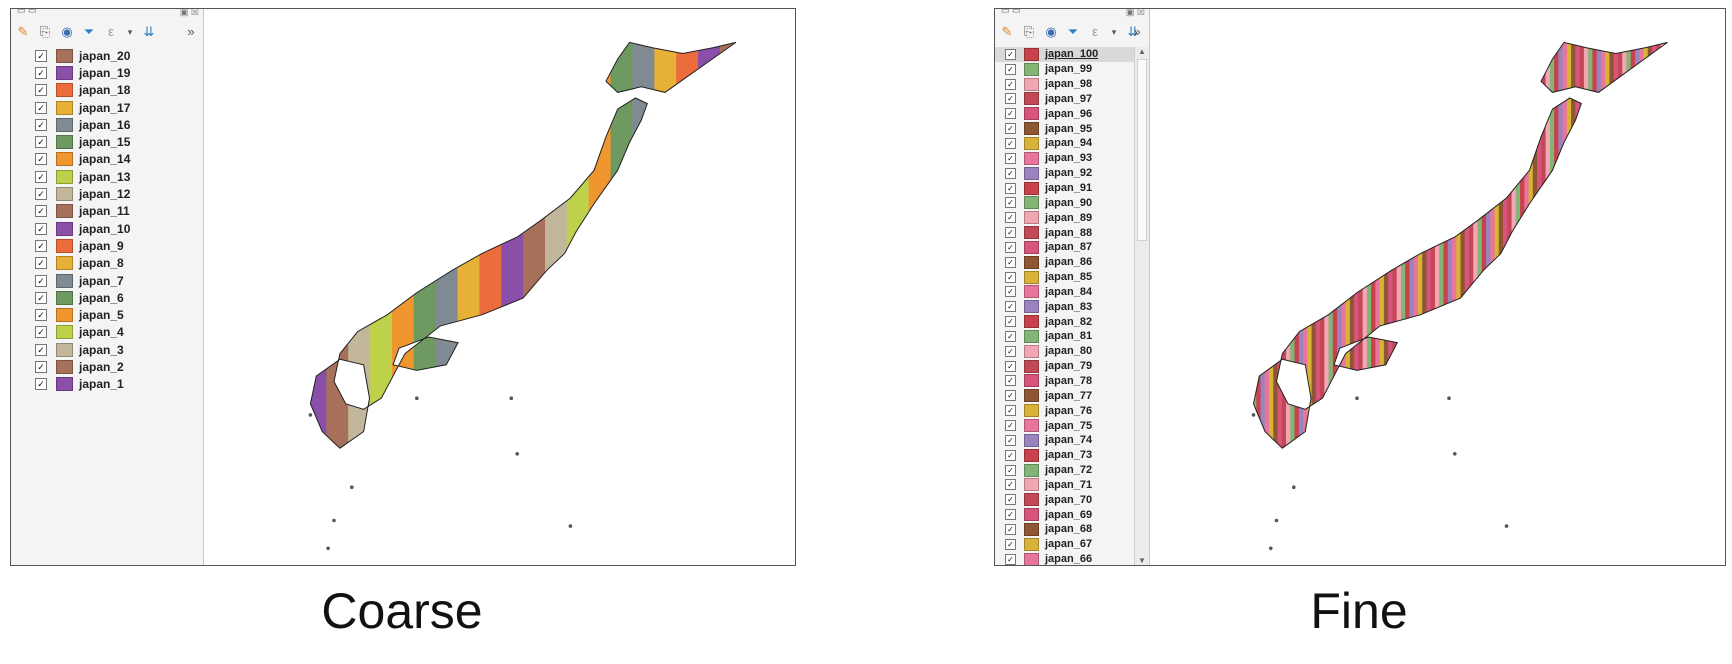  I want to click on layer-item: ✓ japan_14, so click(107, 159).